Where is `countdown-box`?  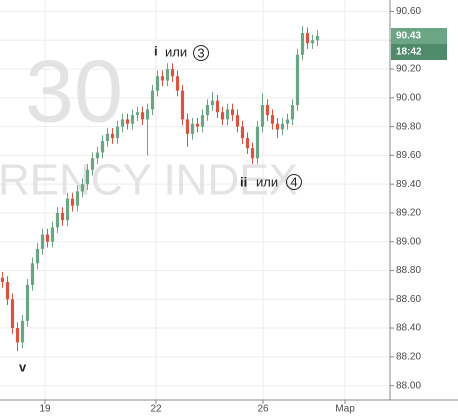
countdown-box is located at coordinates (419, 51).